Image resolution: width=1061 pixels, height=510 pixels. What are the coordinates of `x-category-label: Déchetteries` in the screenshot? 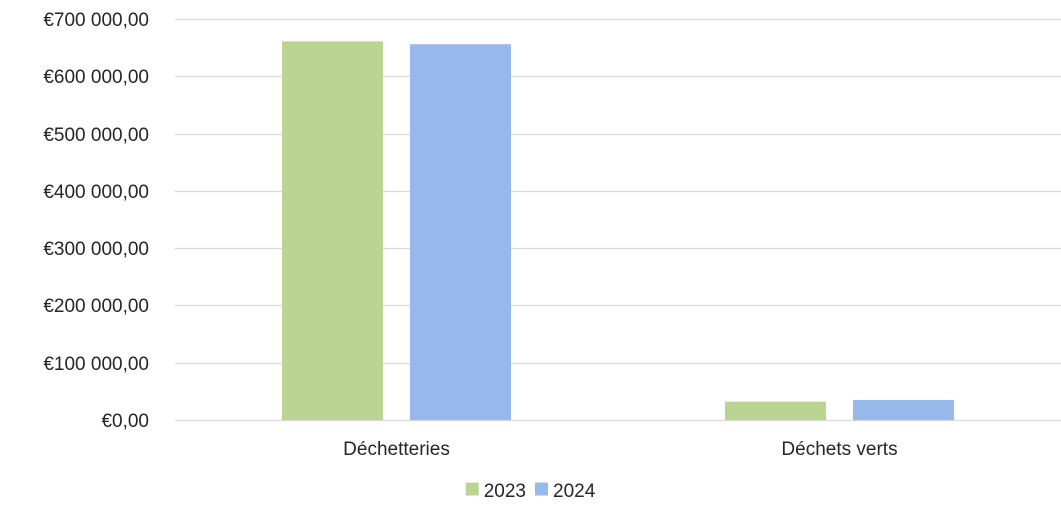 It's located at (396, 449).